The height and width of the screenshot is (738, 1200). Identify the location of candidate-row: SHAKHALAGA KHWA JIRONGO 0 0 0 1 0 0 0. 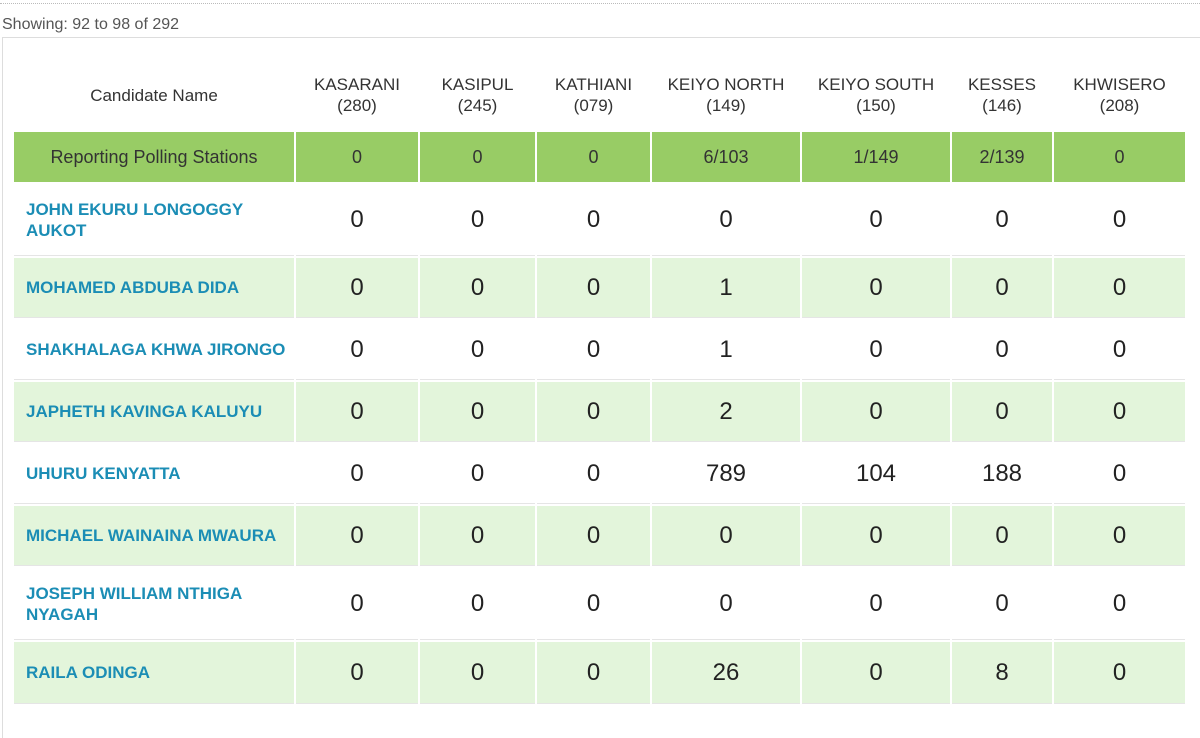
(599, 350).